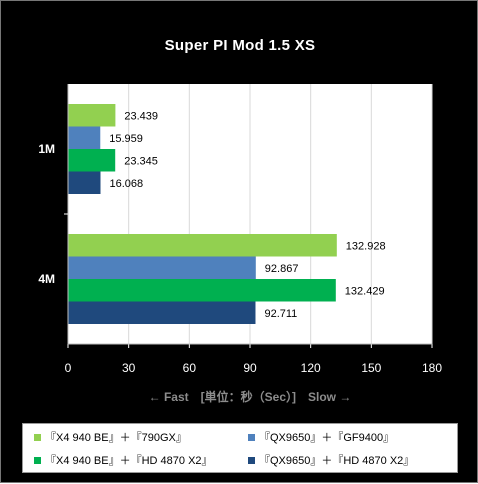  I want to click on legend-item-4: 『QX9650』＋『HD 4870 X2』, so click(331, 461).